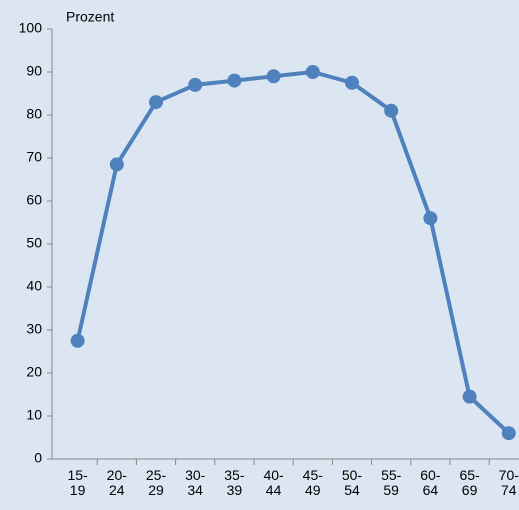 The width and height of the screenshot is (519, 510). Describe the element at coordinates (34, 286) in the screenshot. I see `y-tick-label: 40` at that location.